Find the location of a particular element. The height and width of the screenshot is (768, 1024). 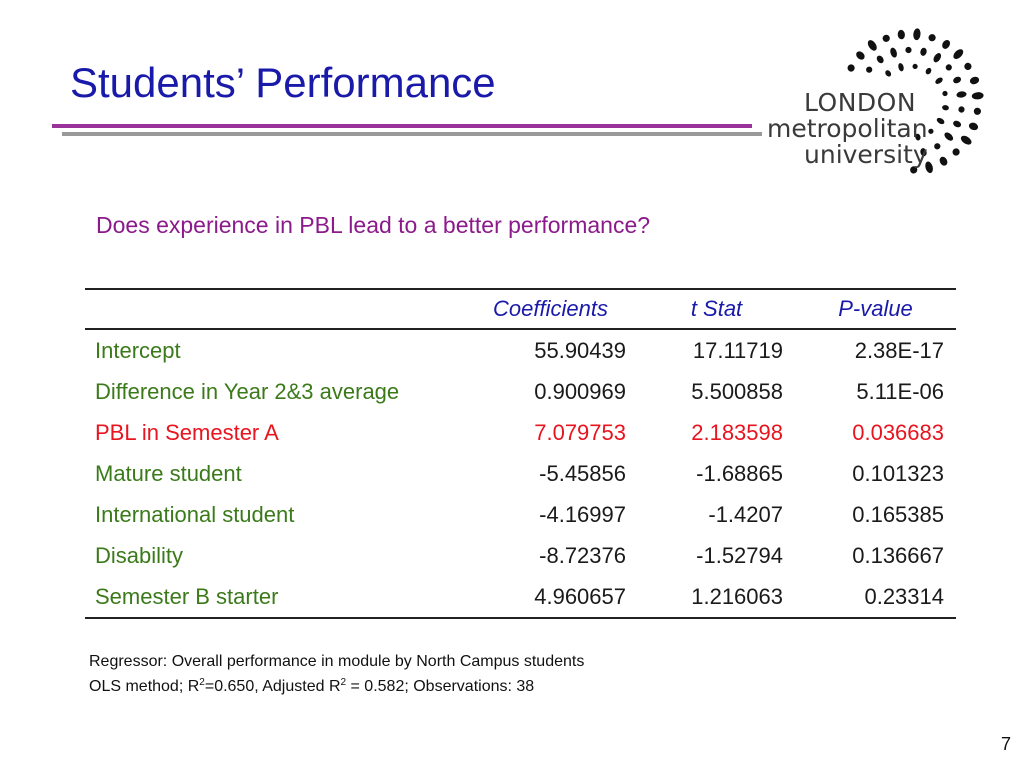

row-variable-name: Mature student is located at coordinates (168, 473).